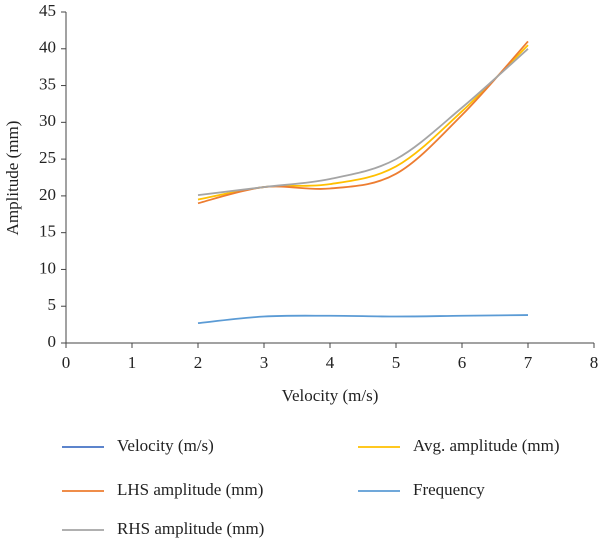 Image resolution: width=600 pixels, height=547 pixels. What do you see at coordinates (47, 231) in the screenshot?
I see `y-tick-label: 15` at bounding box center [47, 231].